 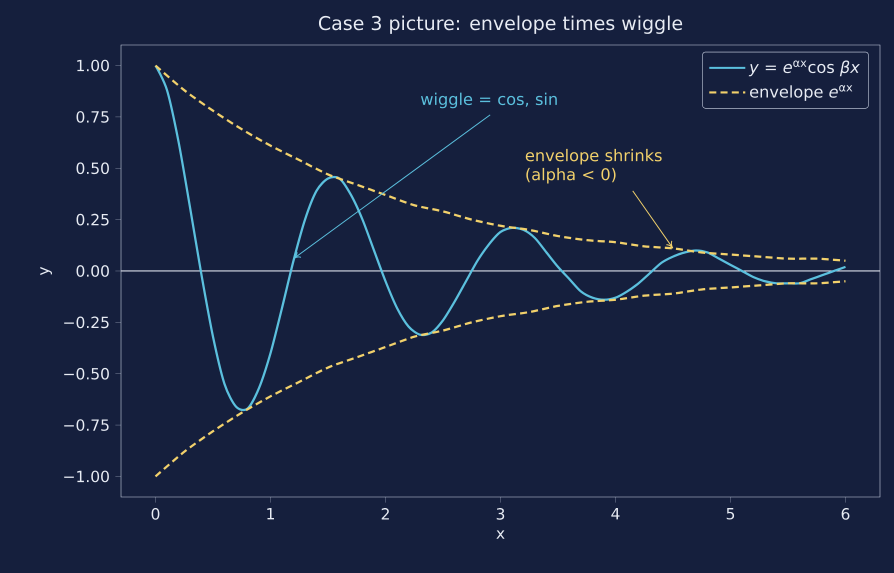 I want to click on x-axis-title: x, so click(x=500, y=534).